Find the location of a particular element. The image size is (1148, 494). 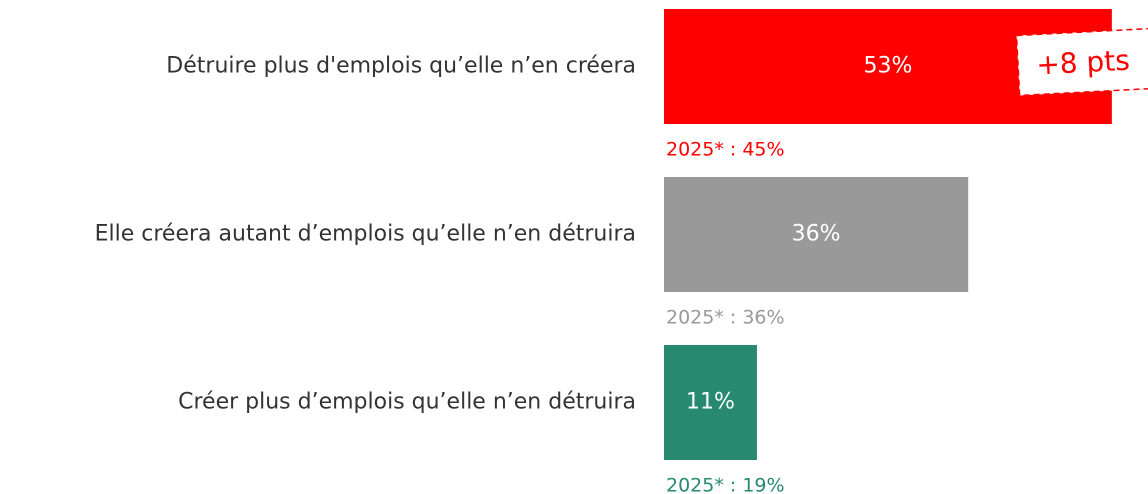

annotation: +8 pts is located at coordinates (1081, 61).